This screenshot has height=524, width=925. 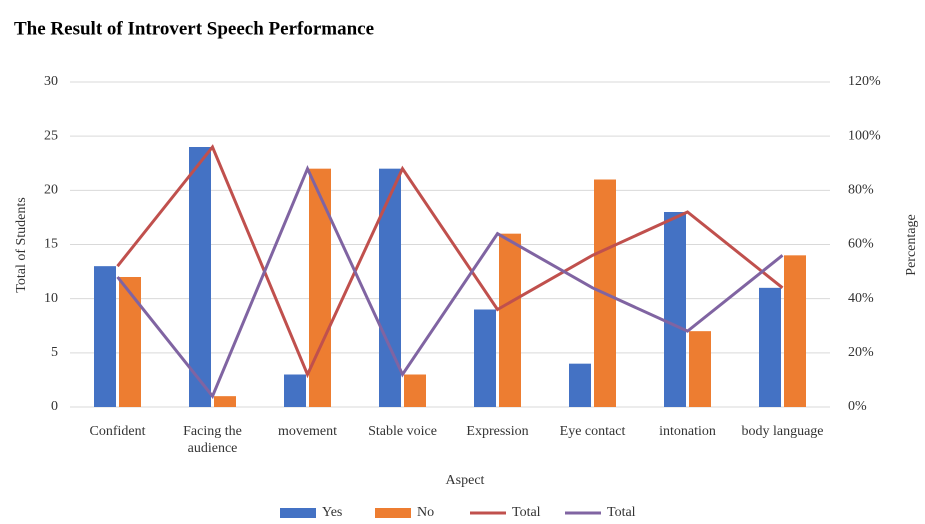 What do you see at coordinates (861, 352) in the screenshot?
I see `y2-tick-label: 20%` at bounding box center [861, 352].